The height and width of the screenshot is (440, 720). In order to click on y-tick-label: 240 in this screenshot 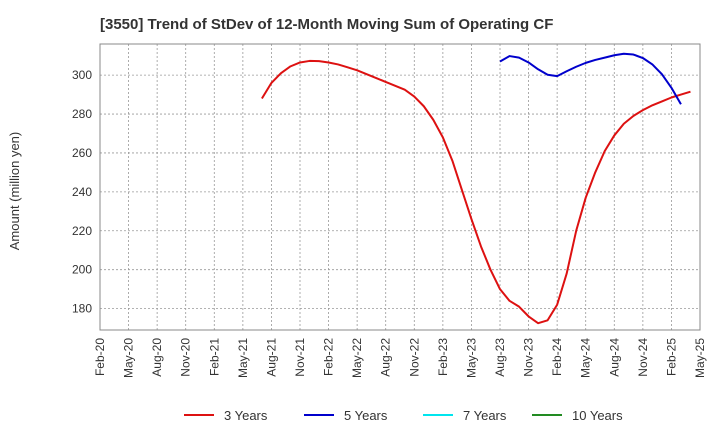, I will do `click(82, 192)`.